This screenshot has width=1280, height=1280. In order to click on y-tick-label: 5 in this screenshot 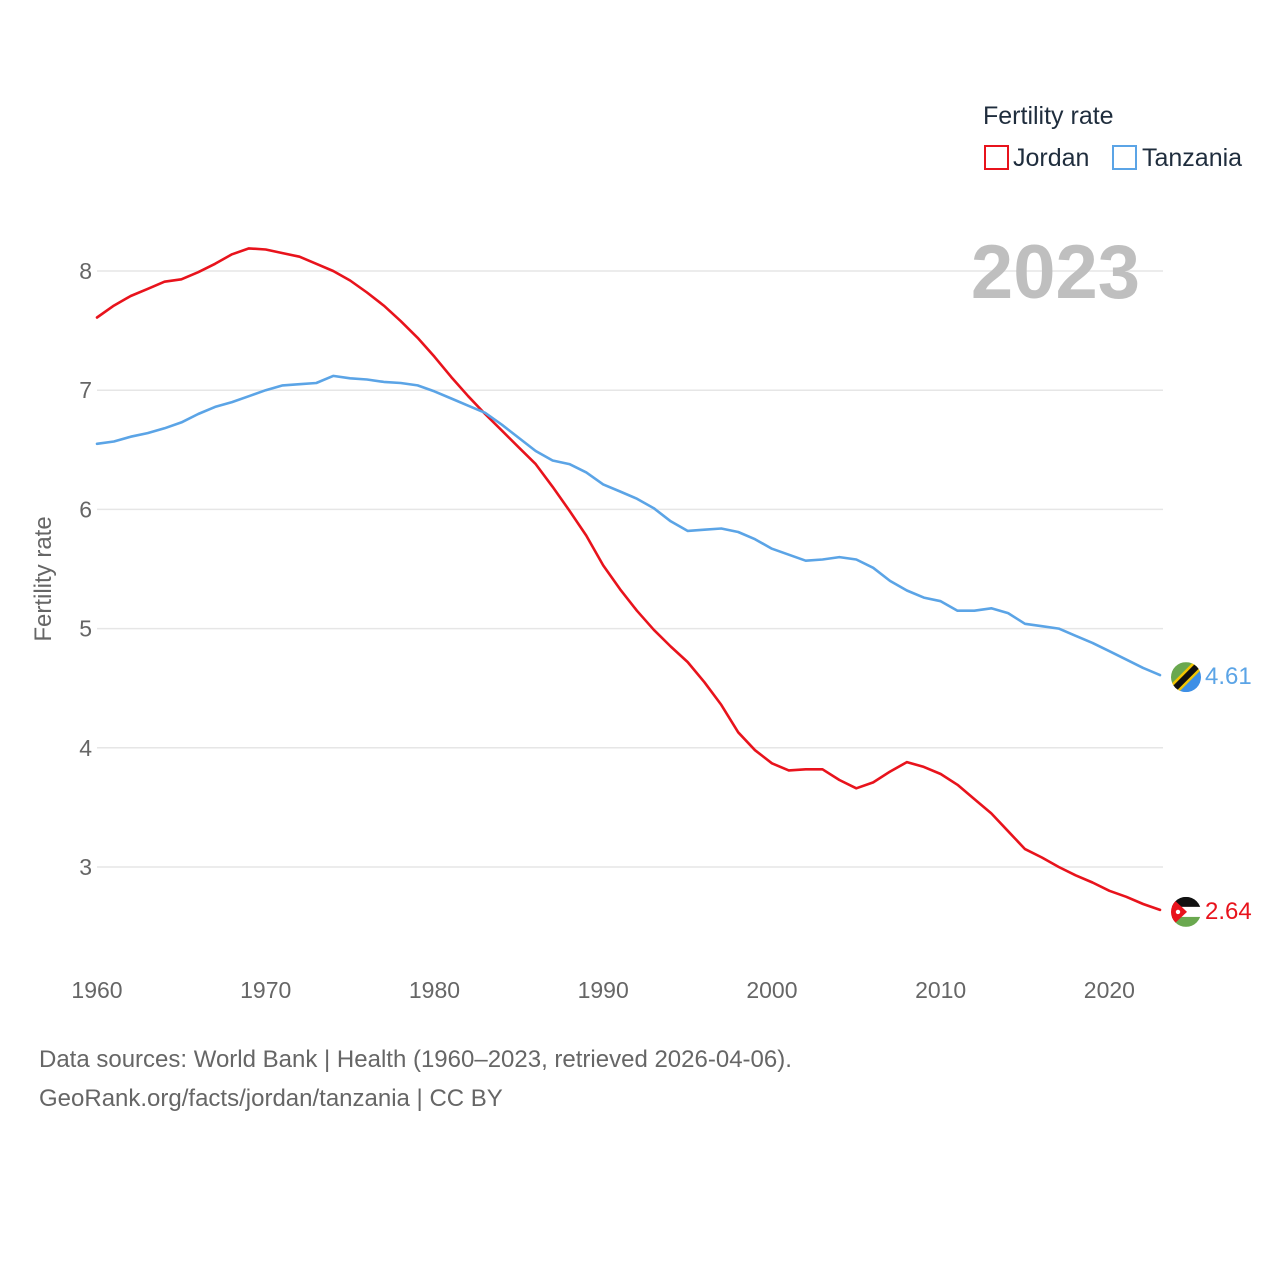, I will do `click(85, 629)`.